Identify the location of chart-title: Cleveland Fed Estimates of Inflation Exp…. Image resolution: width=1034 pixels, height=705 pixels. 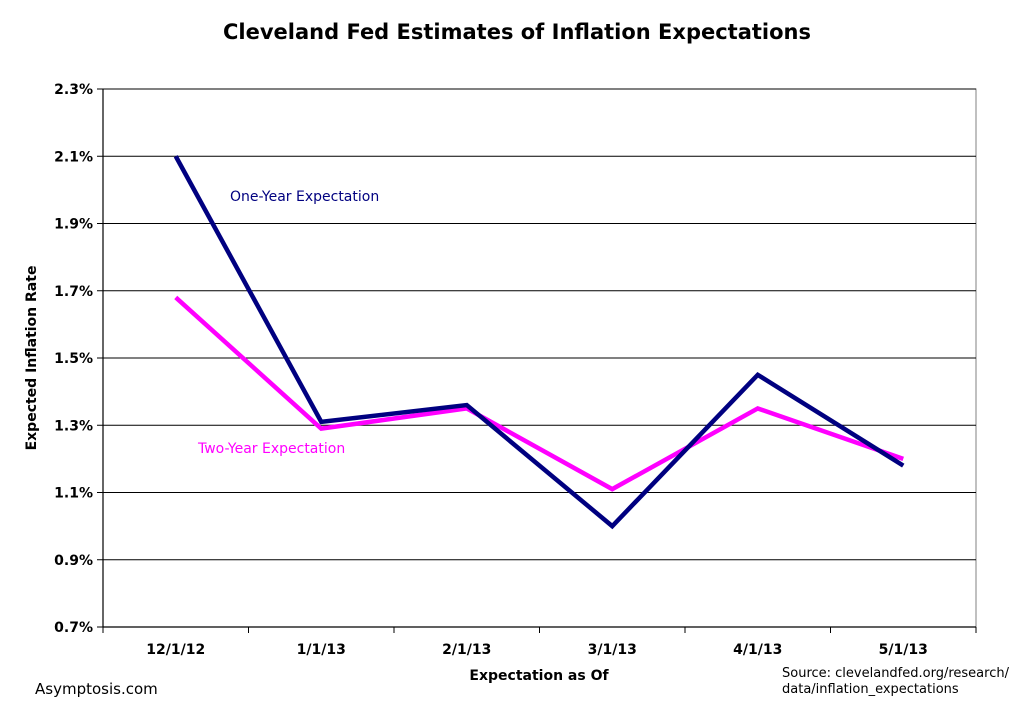
(517, 32).